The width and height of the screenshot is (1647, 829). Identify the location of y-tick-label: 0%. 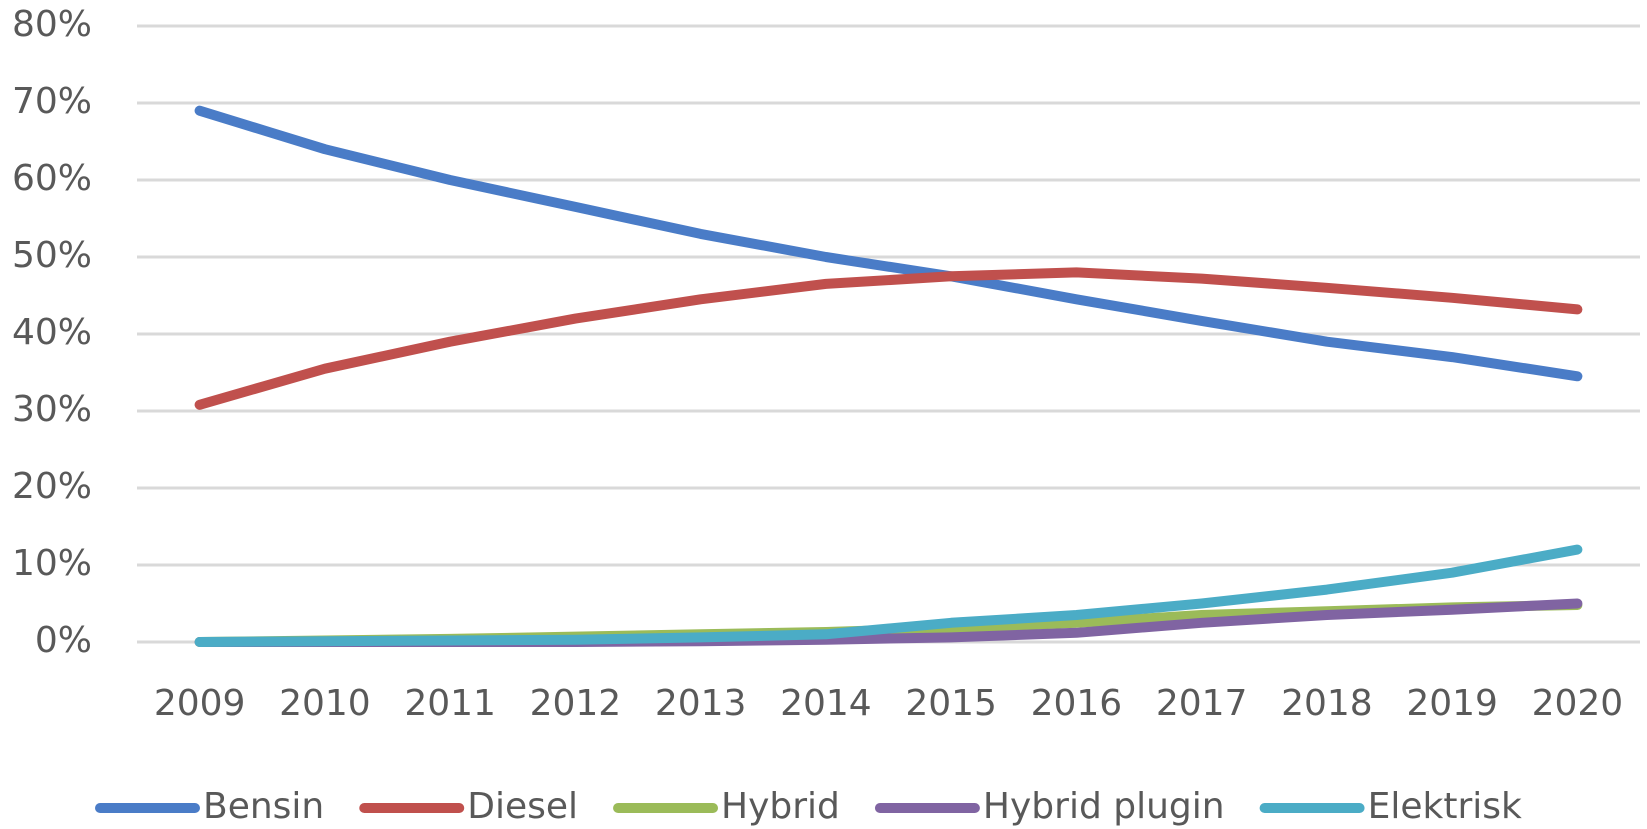
(63, 640).